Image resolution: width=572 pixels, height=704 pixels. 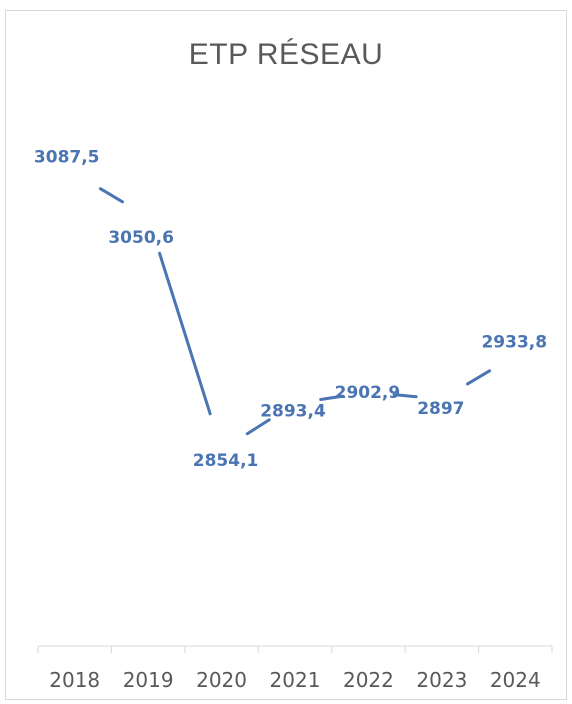 I want to click on x-tick-label: 2020, so click(x=221, y=680).